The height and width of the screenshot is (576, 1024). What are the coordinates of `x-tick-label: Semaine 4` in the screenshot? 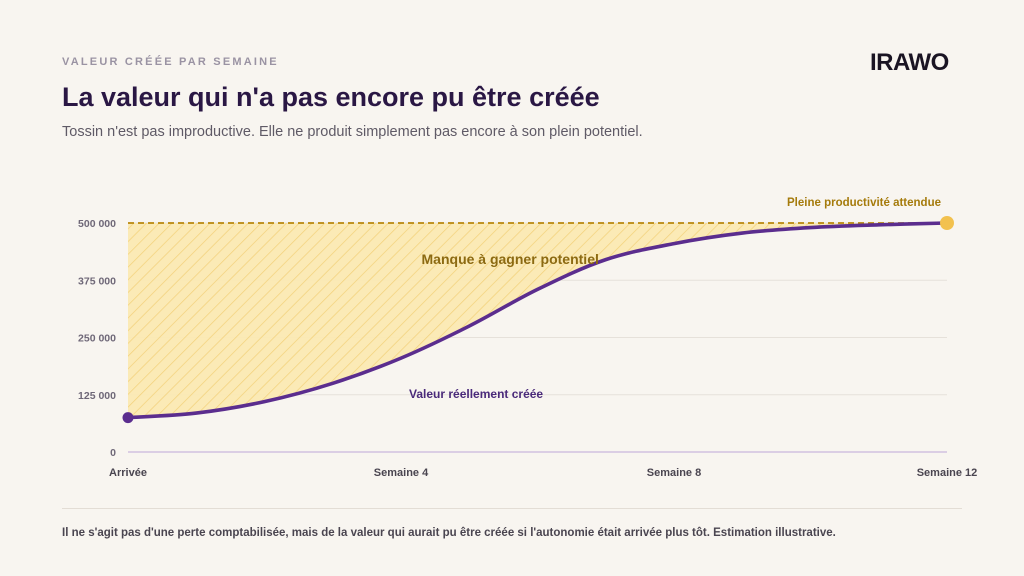 It's located at (401, 473).